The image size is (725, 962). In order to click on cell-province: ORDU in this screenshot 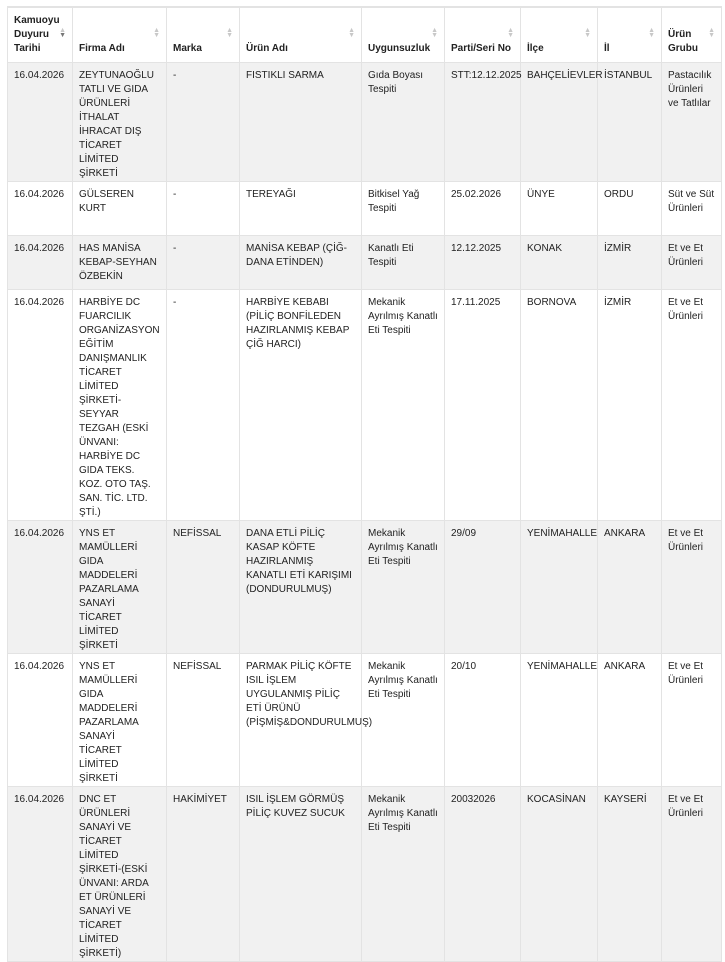, I will do `click(629, 208)`.